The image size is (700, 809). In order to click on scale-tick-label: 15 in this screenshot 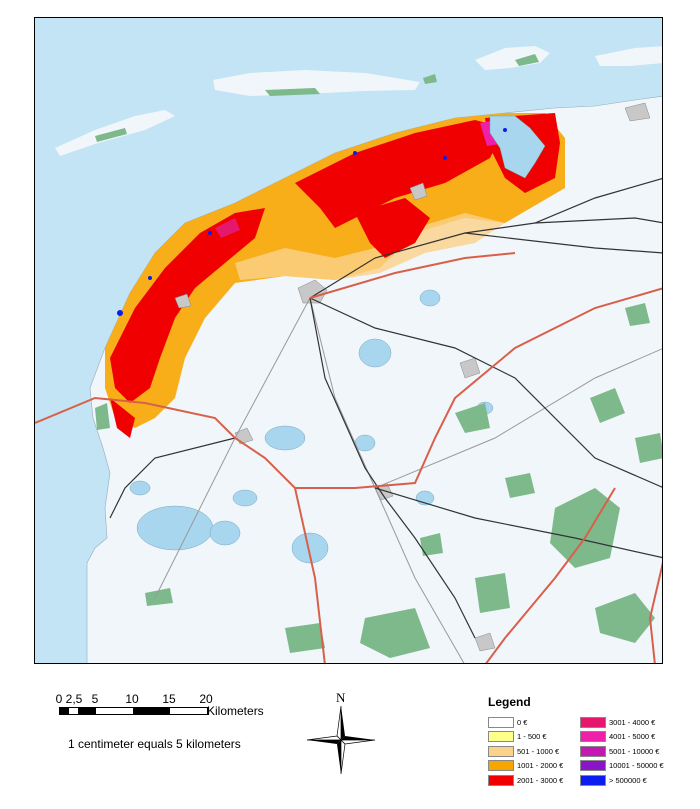, I will do `click(169, 699)`.